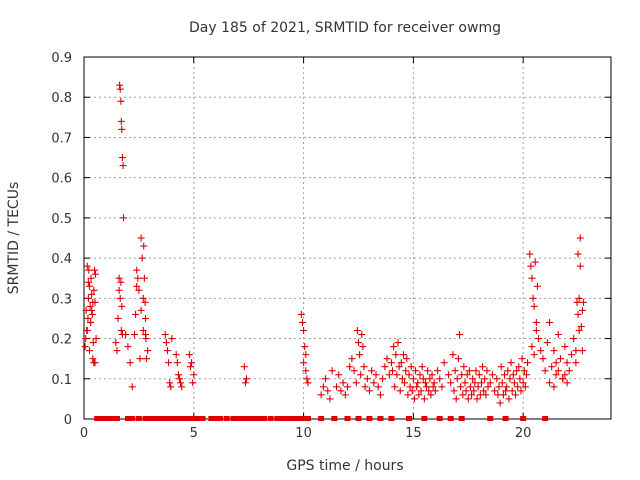 Image resolution: width=640 pixels, height=480 pixels. Describe the element at coordinates (194, 433) in the screenshot. I see `x-tick-label: 5` at that location.